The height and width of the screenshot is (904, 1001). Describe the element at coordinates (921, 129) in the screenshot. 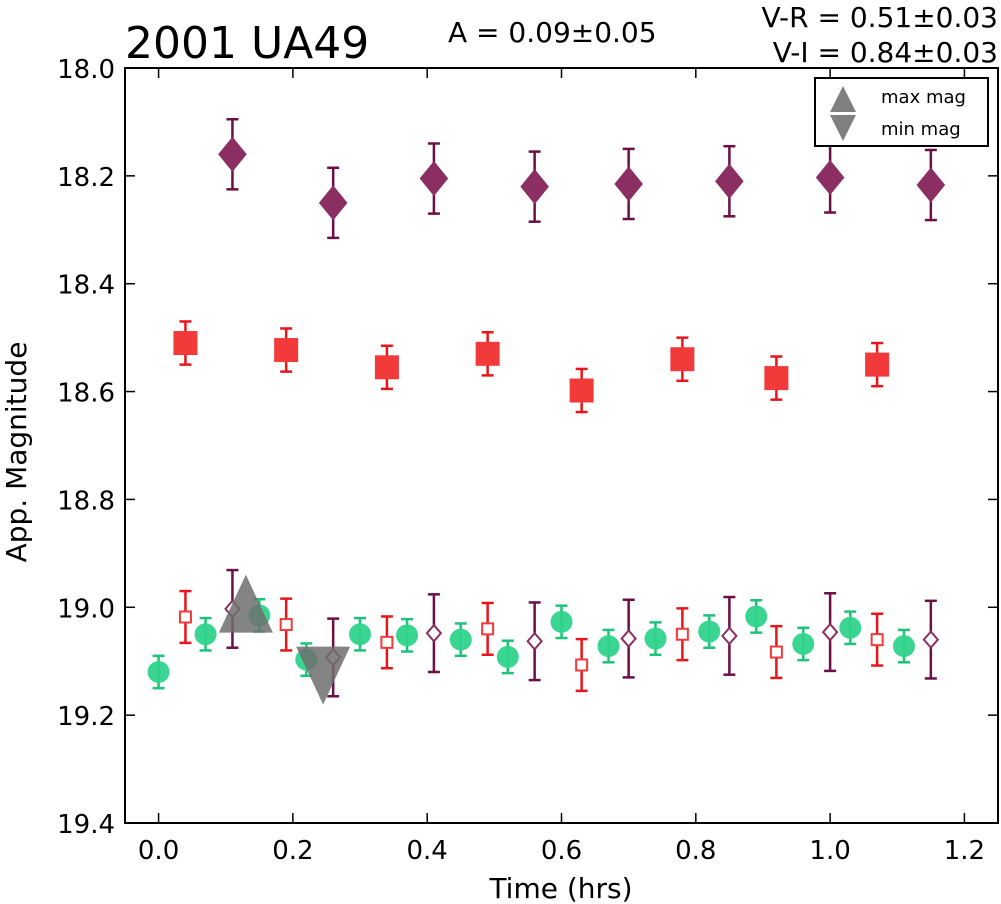

I see `legend-min-mag-label: min mag` at that location.